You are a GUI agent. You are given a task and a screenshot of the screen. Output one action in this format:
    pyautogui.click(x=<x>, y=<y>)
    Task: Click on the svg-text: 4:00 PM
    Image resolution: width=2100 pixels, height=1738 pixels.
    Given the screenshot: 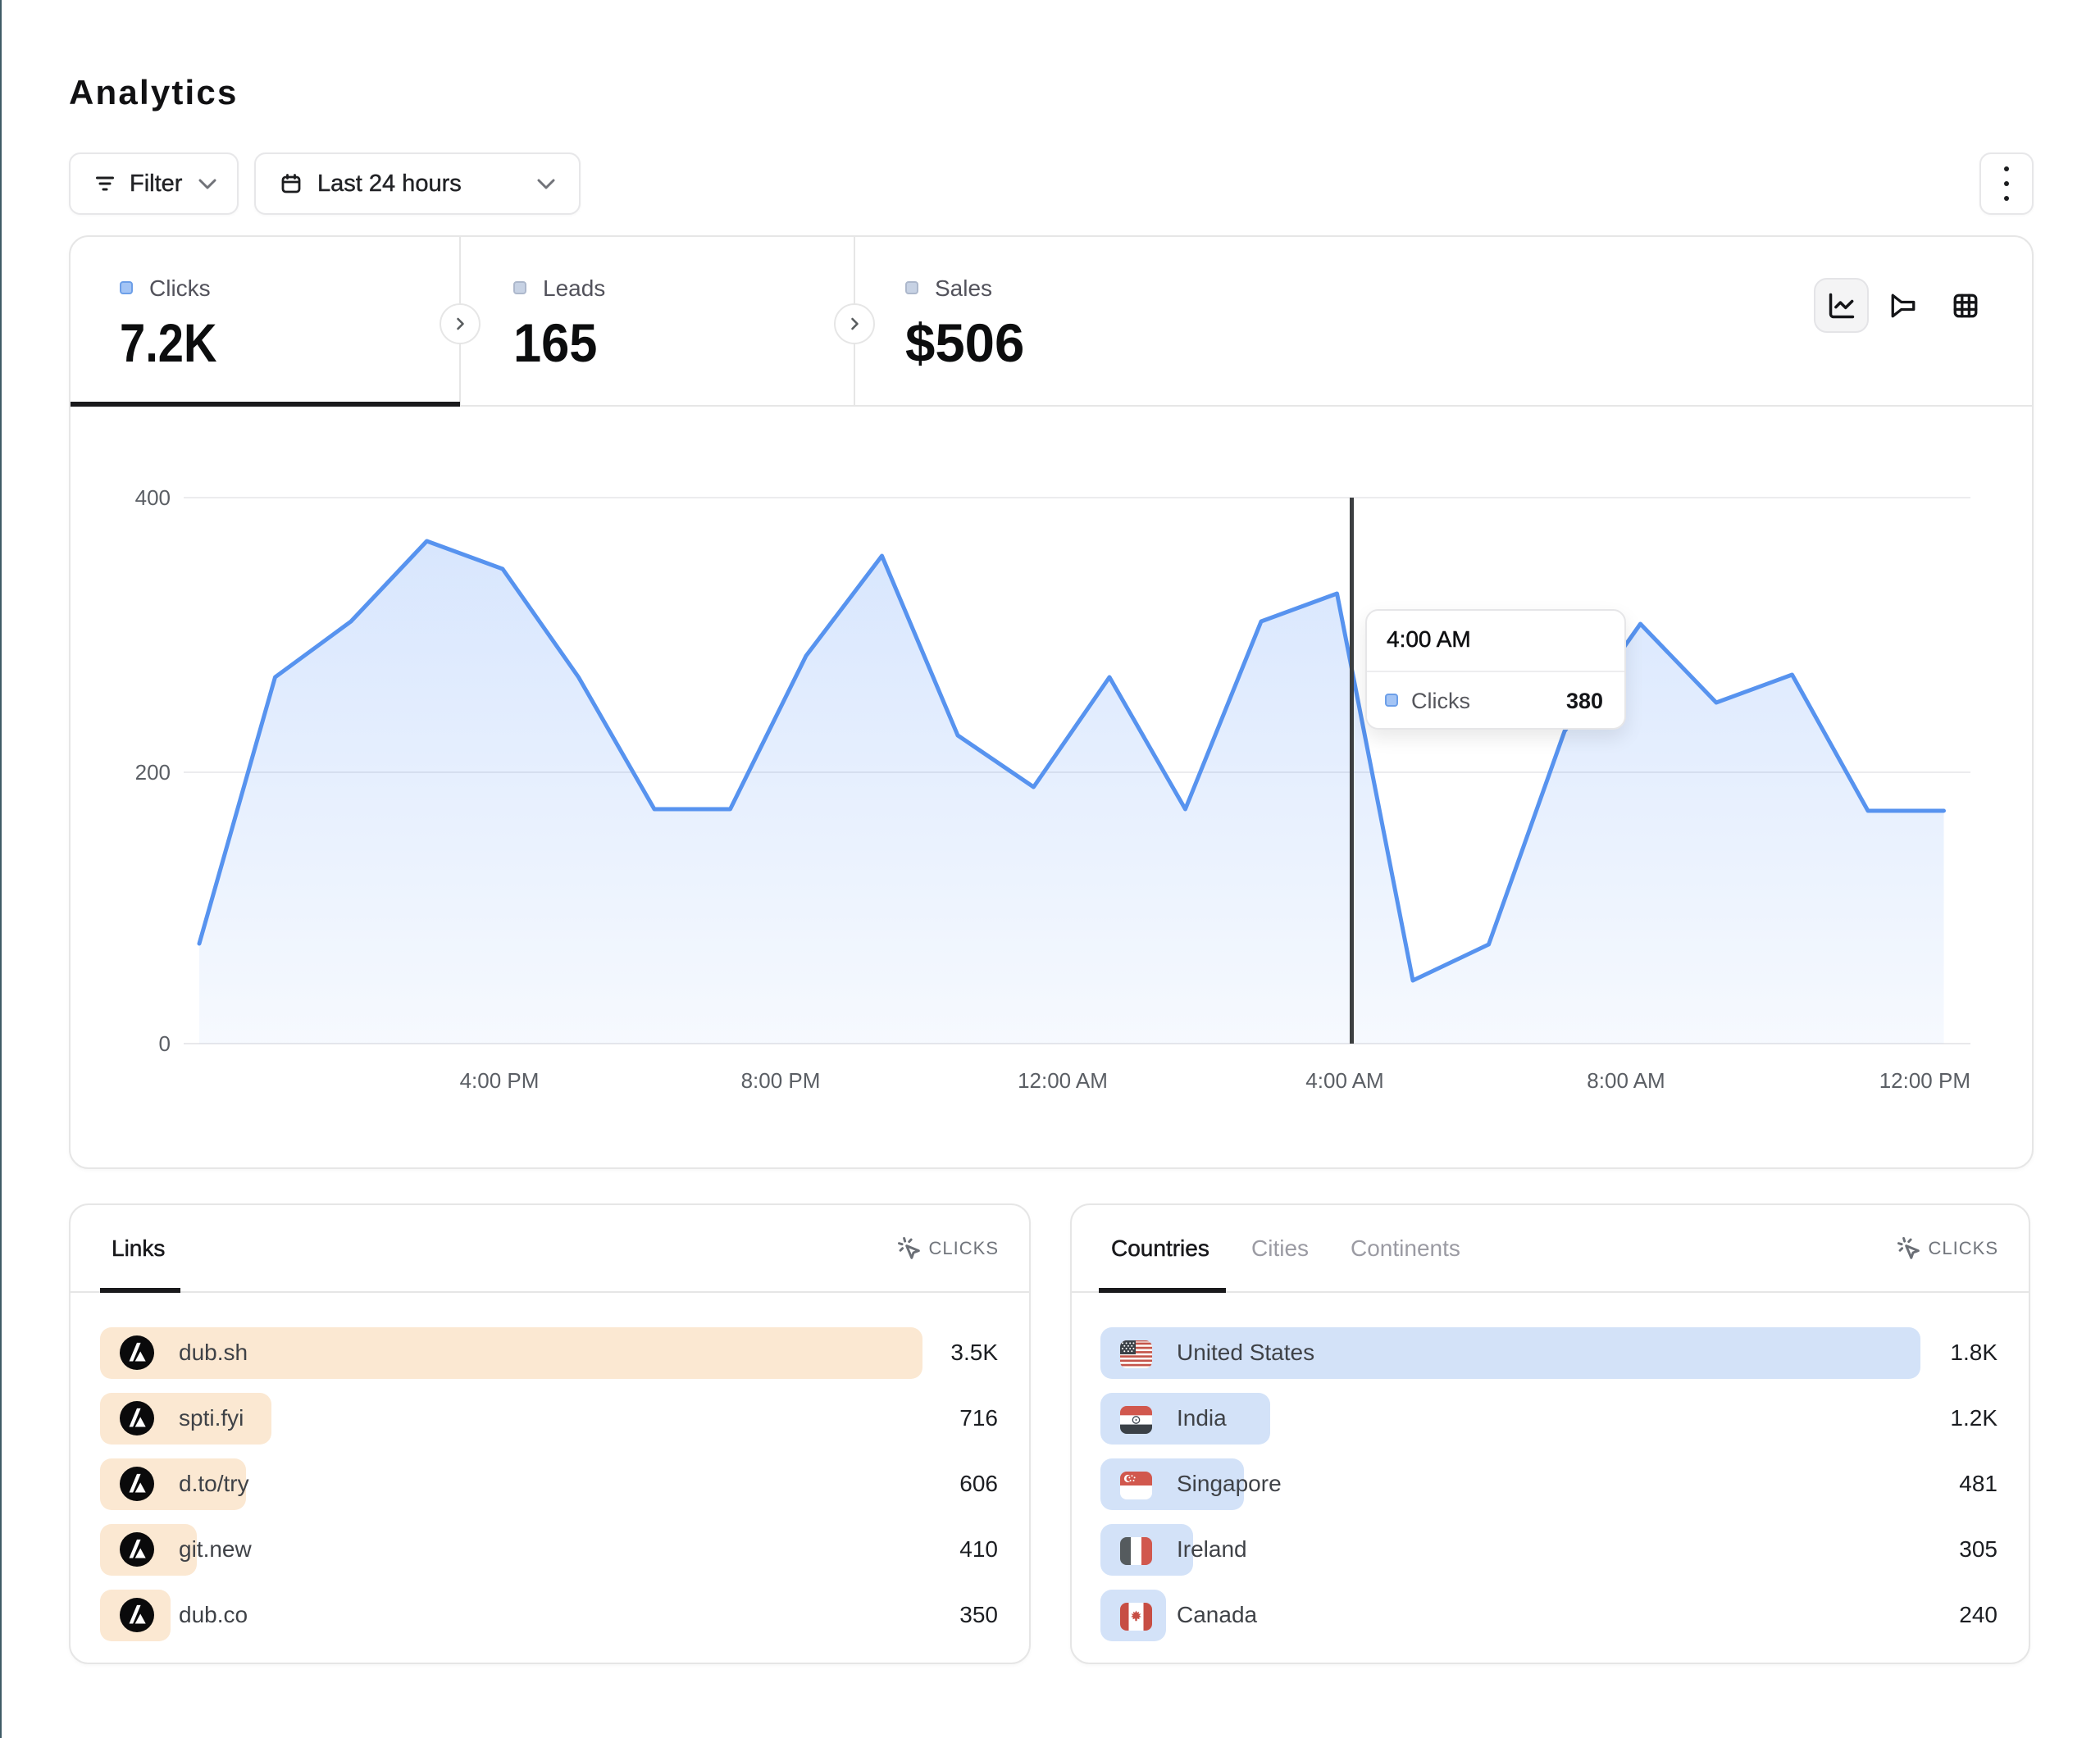 What is the action you would take?
    pyautogui.click(x=500, y=1080)
    